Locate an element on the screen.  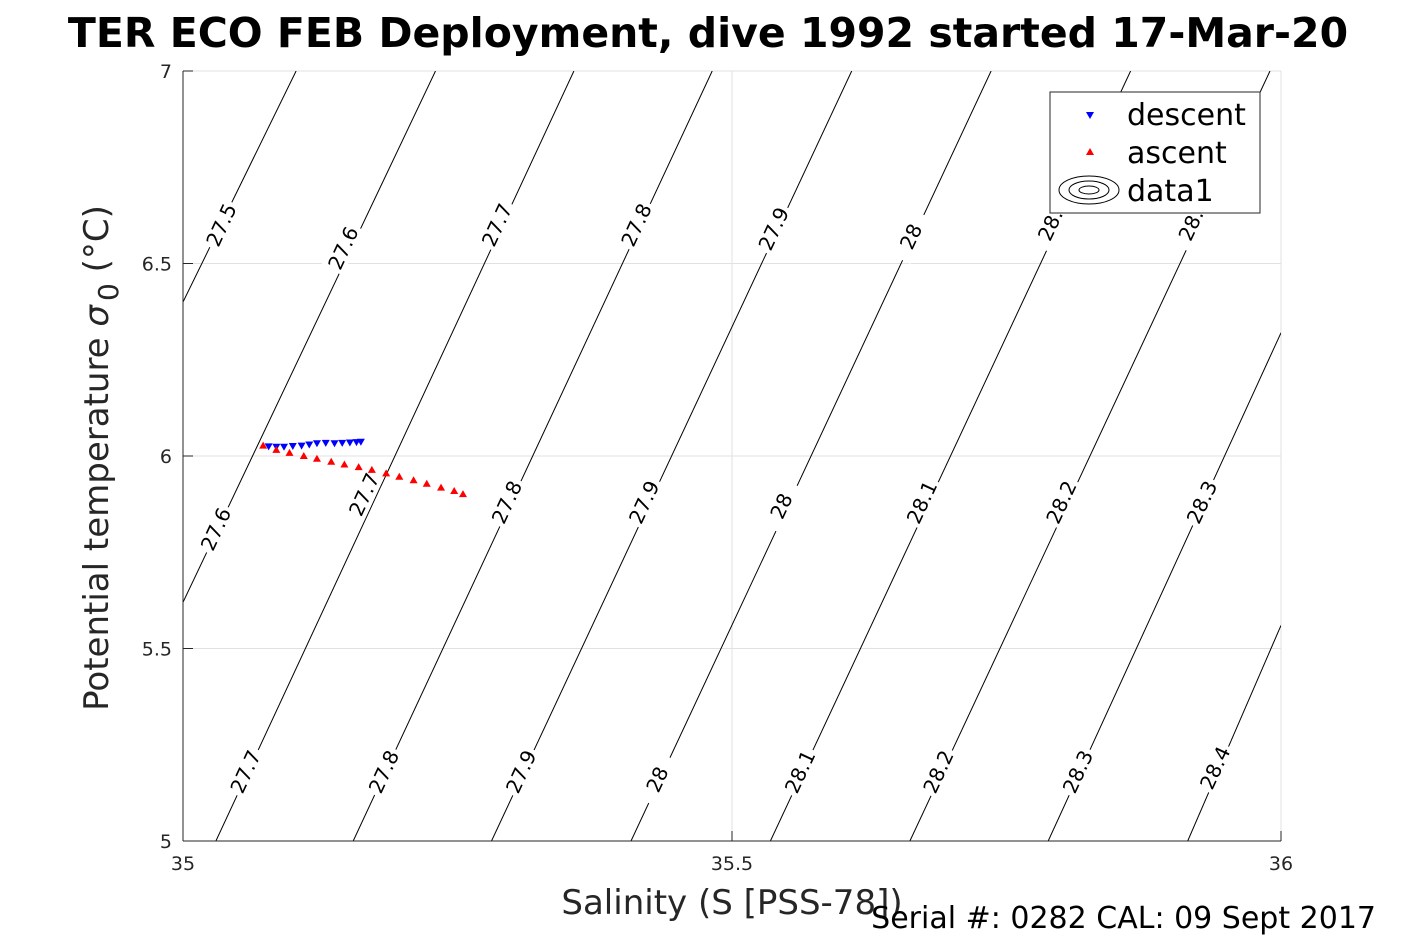
y-tick-label: 6 is located at coordinates (166, 457).